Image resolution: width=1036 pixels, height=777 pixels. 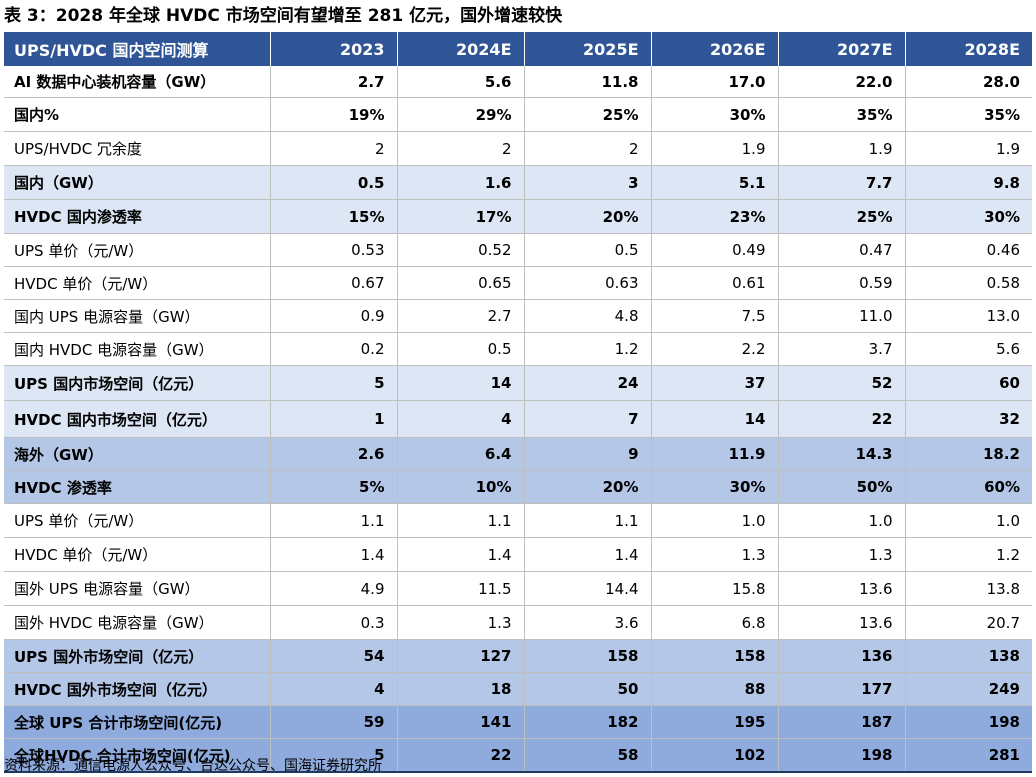 I want to click on table-cell: 4.9, so click(x=334, y=588).